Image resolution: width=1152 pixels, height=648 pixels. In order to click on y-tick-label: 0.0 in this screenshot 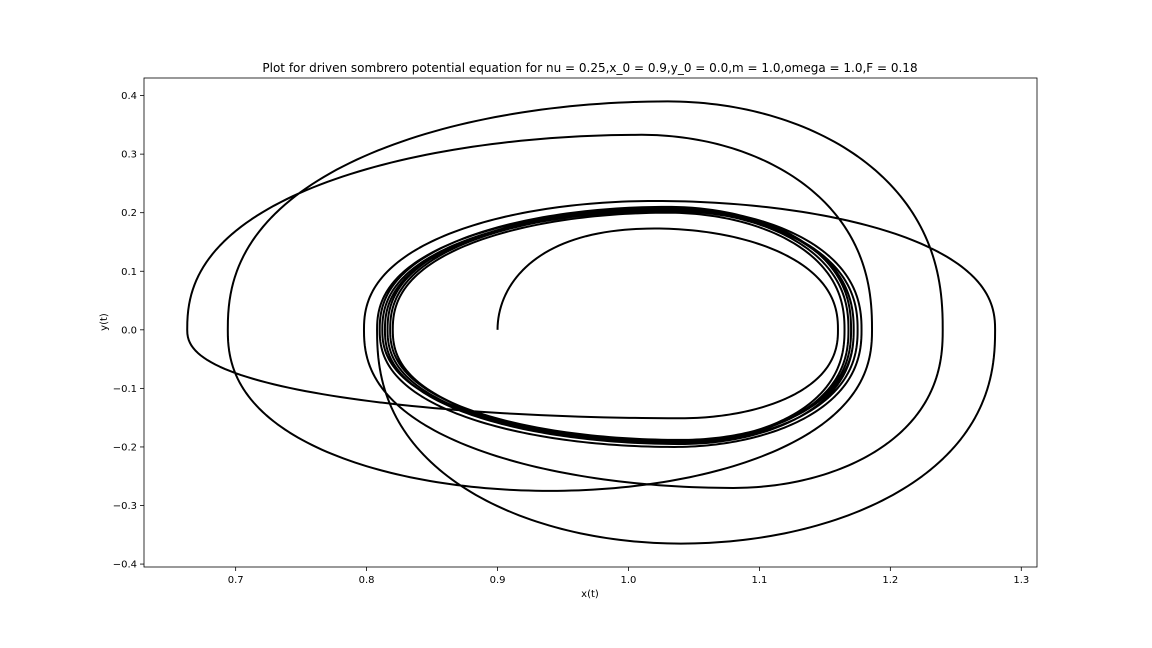, I will do `click(129, 330)`.